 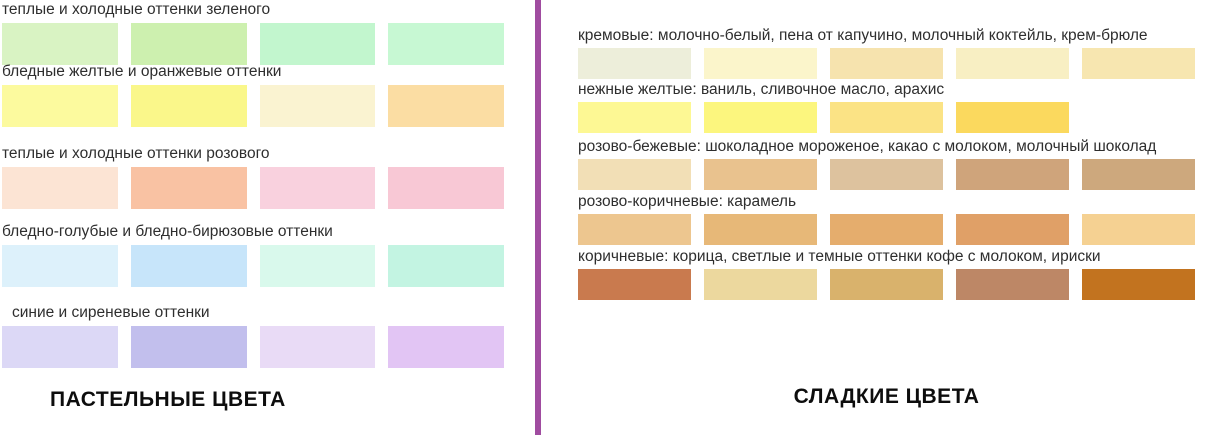 I want to click on palette-group-pink-browns: розово-коричневые: карамель, so click(x=886, y=218).